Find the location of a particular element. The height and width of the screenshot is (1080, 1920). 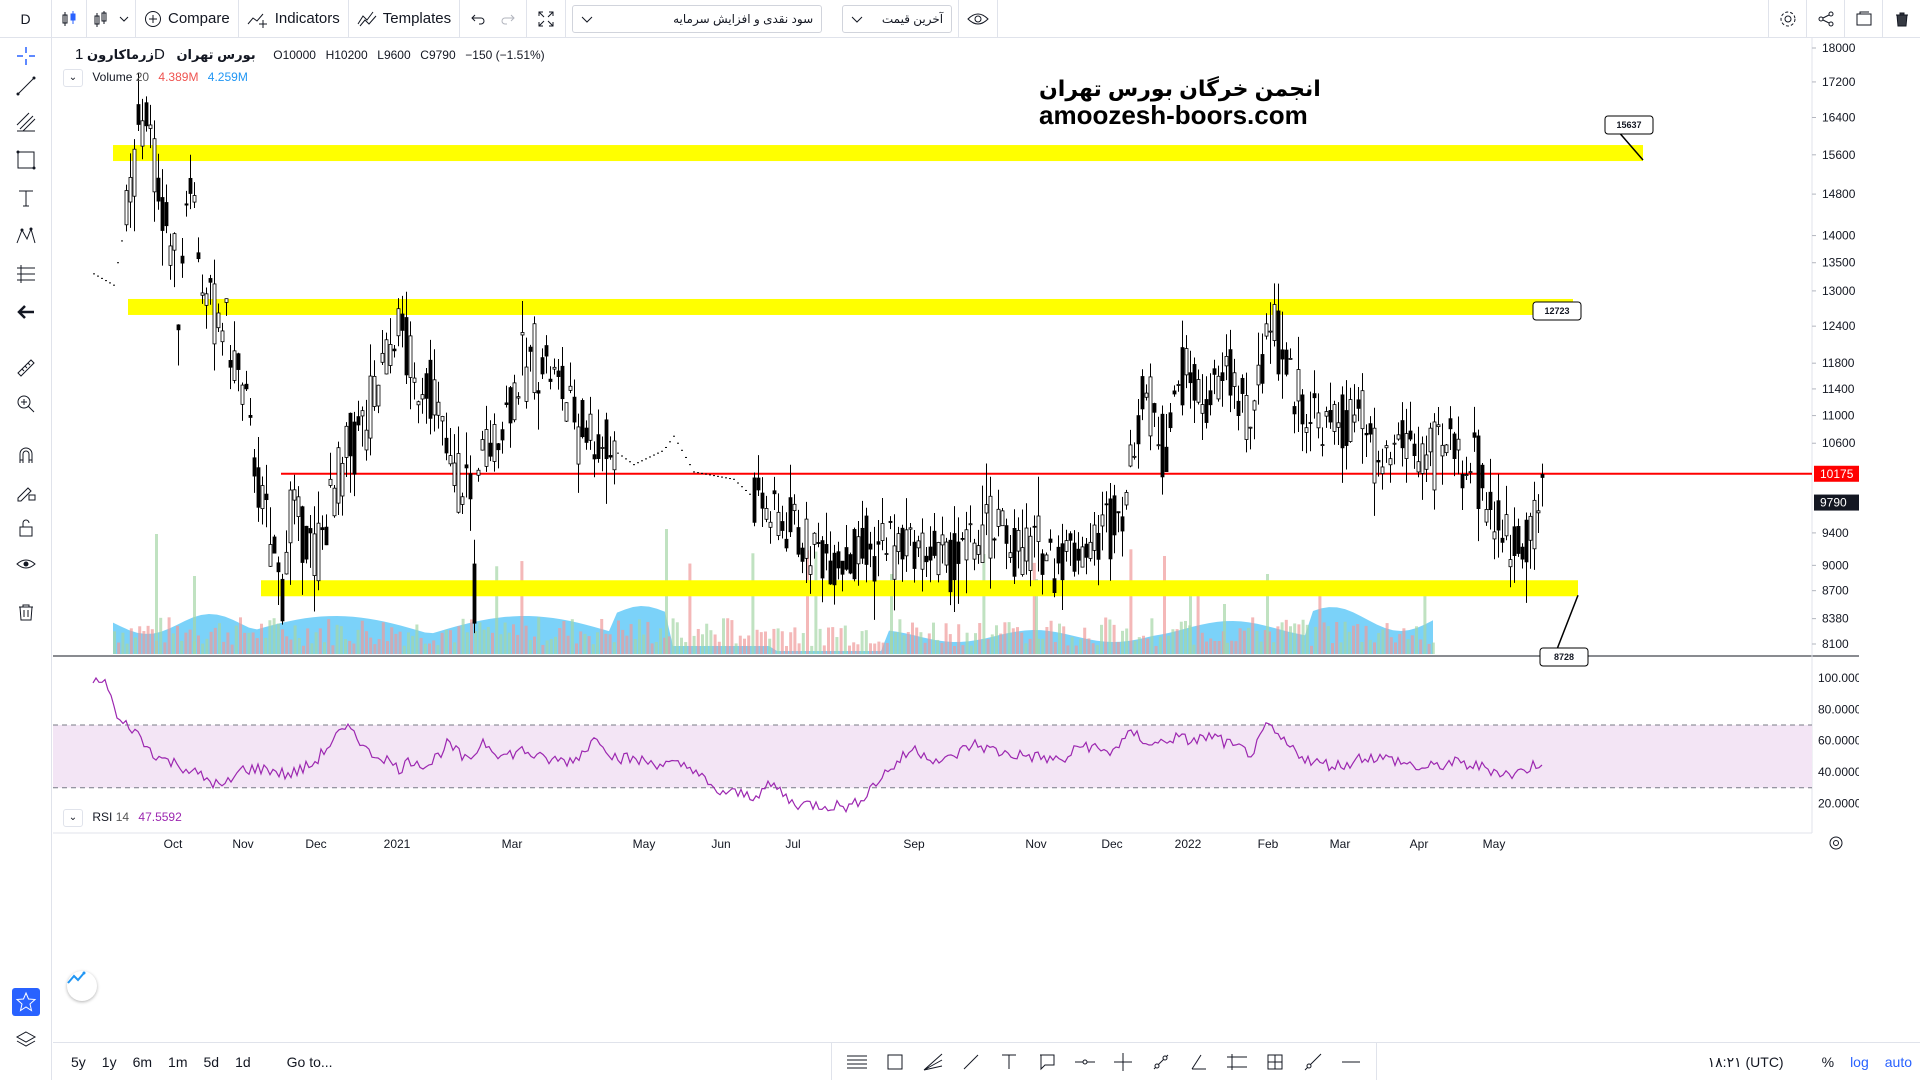

dividends-dropdown: سود نقدی و افزایش سرمایه is located at coordinates (697, 18).